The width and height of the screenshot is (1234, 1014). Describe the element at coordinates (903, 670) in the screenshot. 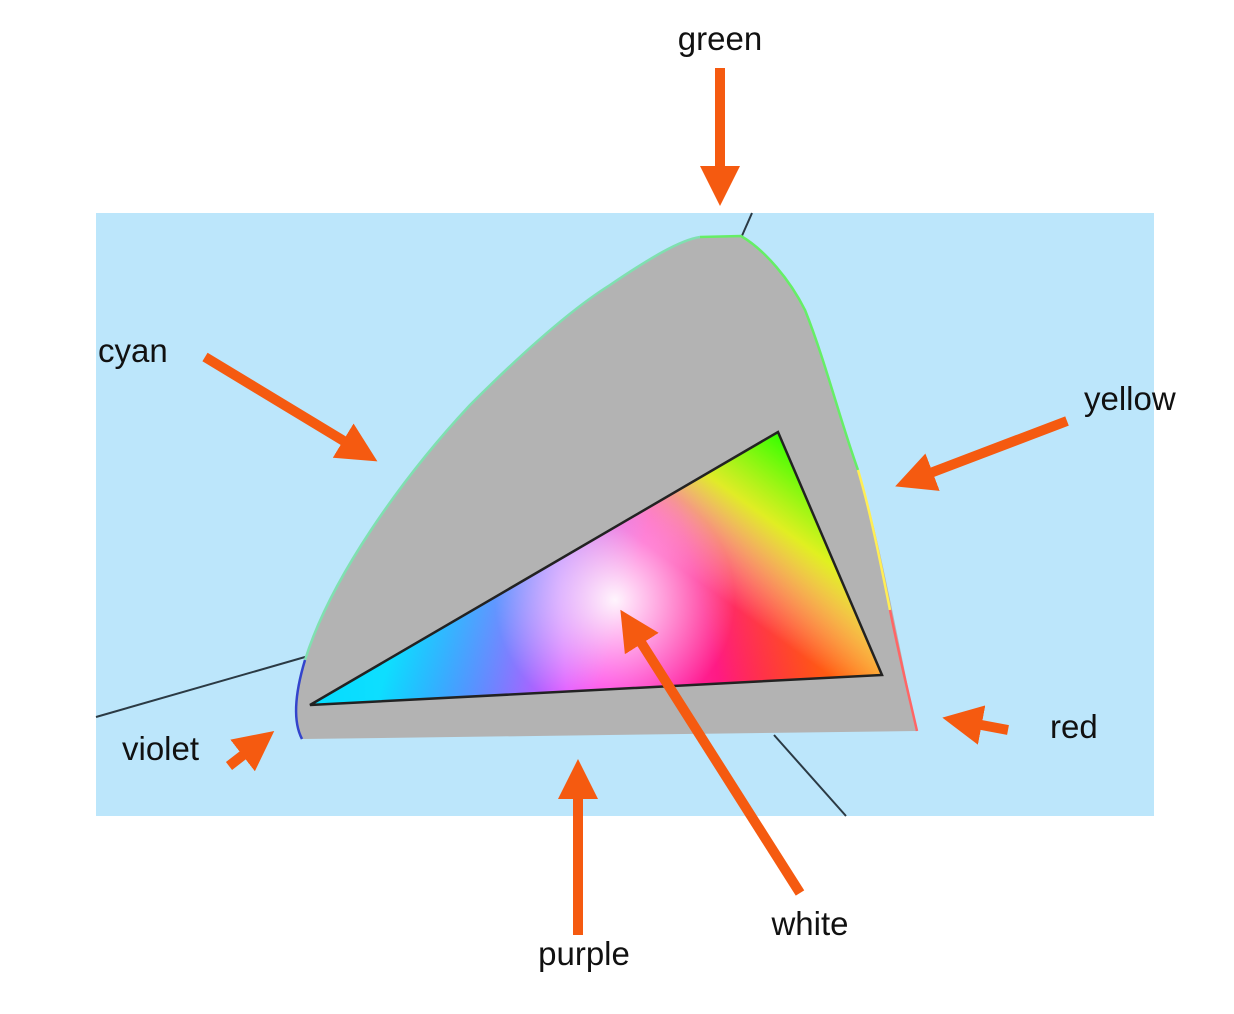

I see `spectral-edge-red` at that location.